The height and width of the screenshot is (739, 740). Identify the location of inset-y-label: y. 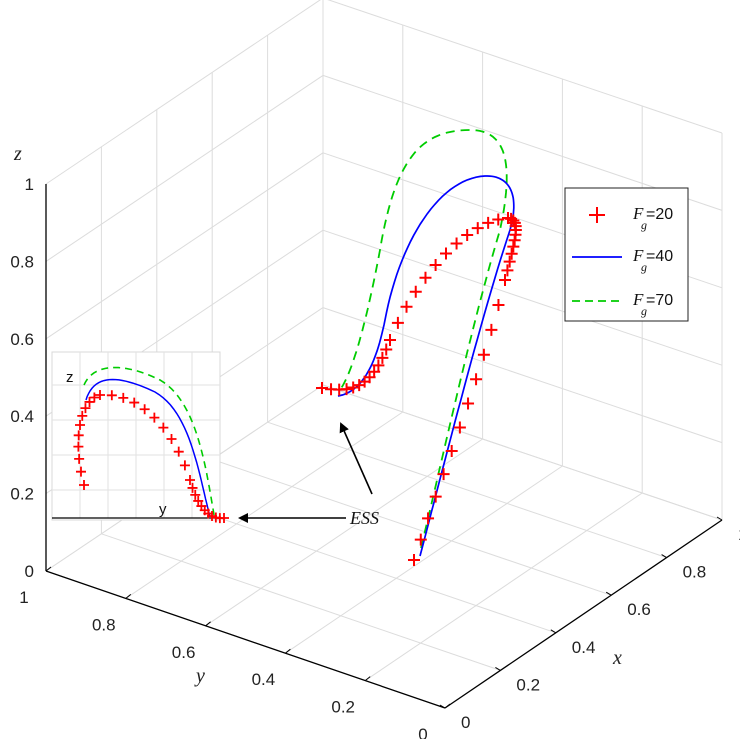
(163, 509).